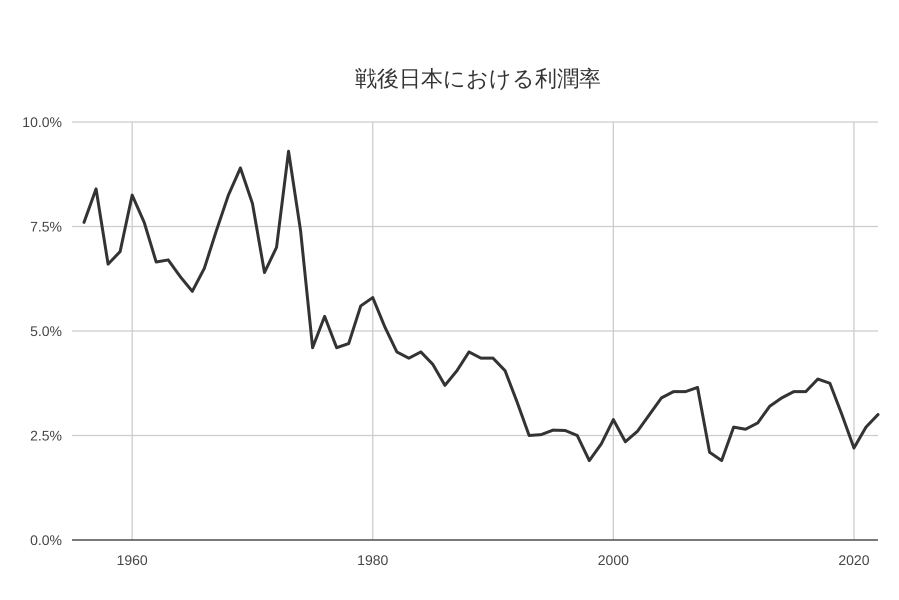  I want to click on x-tick-label: 1960, so click(132, 560).